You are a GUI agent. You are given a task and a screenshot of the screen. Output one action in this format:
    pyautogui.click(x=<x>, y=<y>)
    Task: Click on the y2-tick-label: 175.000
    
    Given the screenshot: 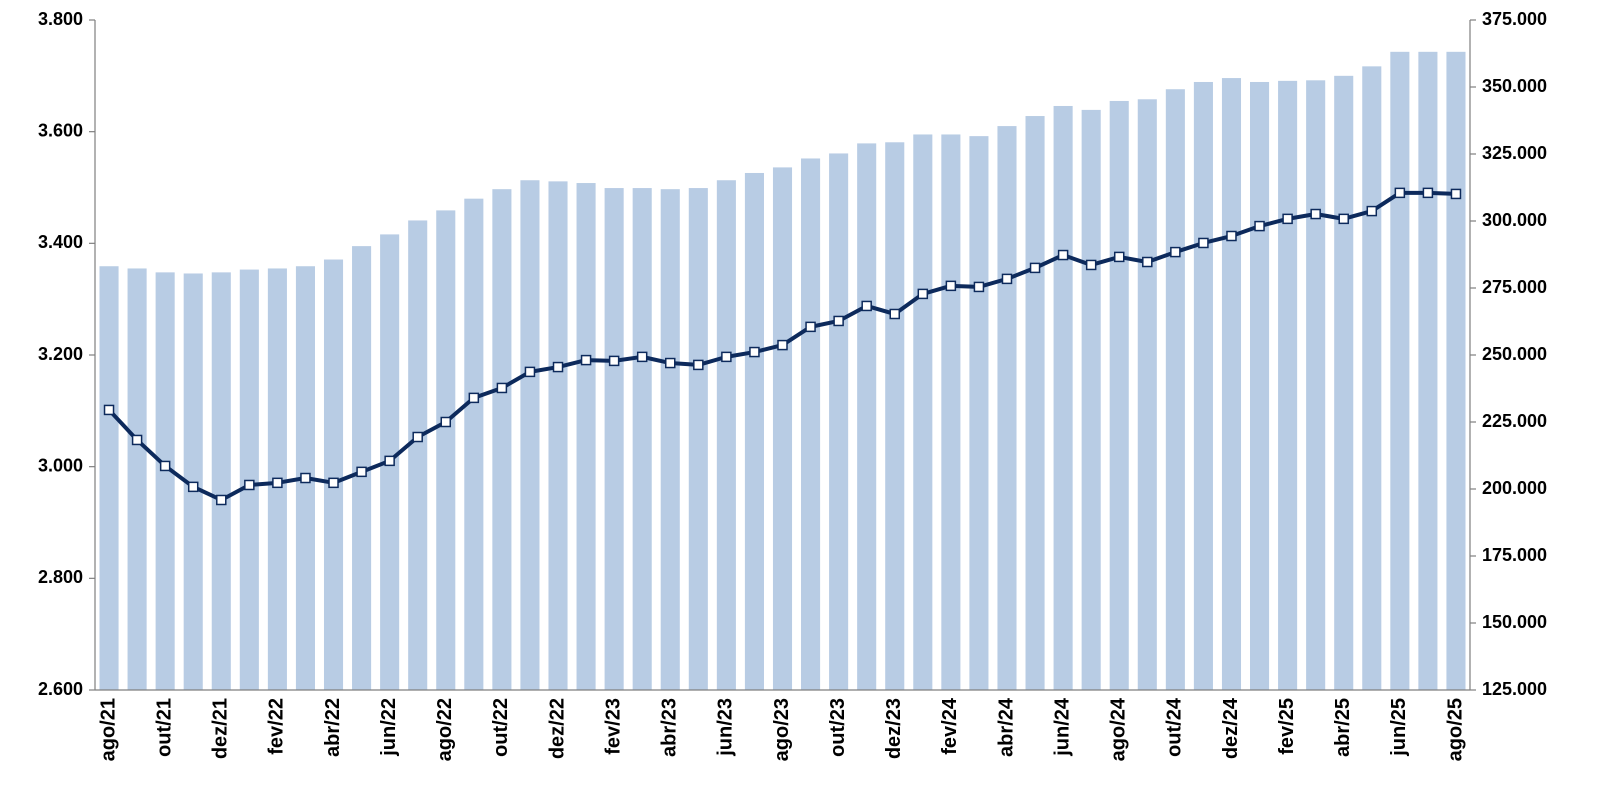 What is the action you would take?
    pyautogui.click(x=1514, y=555)
    